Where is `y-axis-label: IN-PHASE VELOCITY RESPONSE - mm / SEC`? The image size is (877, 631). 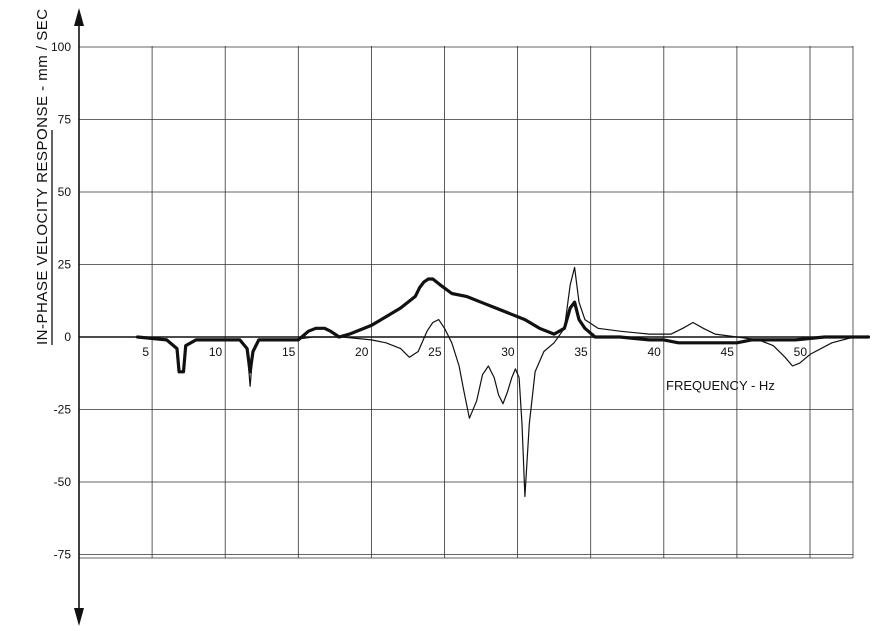
y-axis-label: IN-PHASE VELOCITY RESPONSE - mm / SEC is located at coordinates (42, 176).